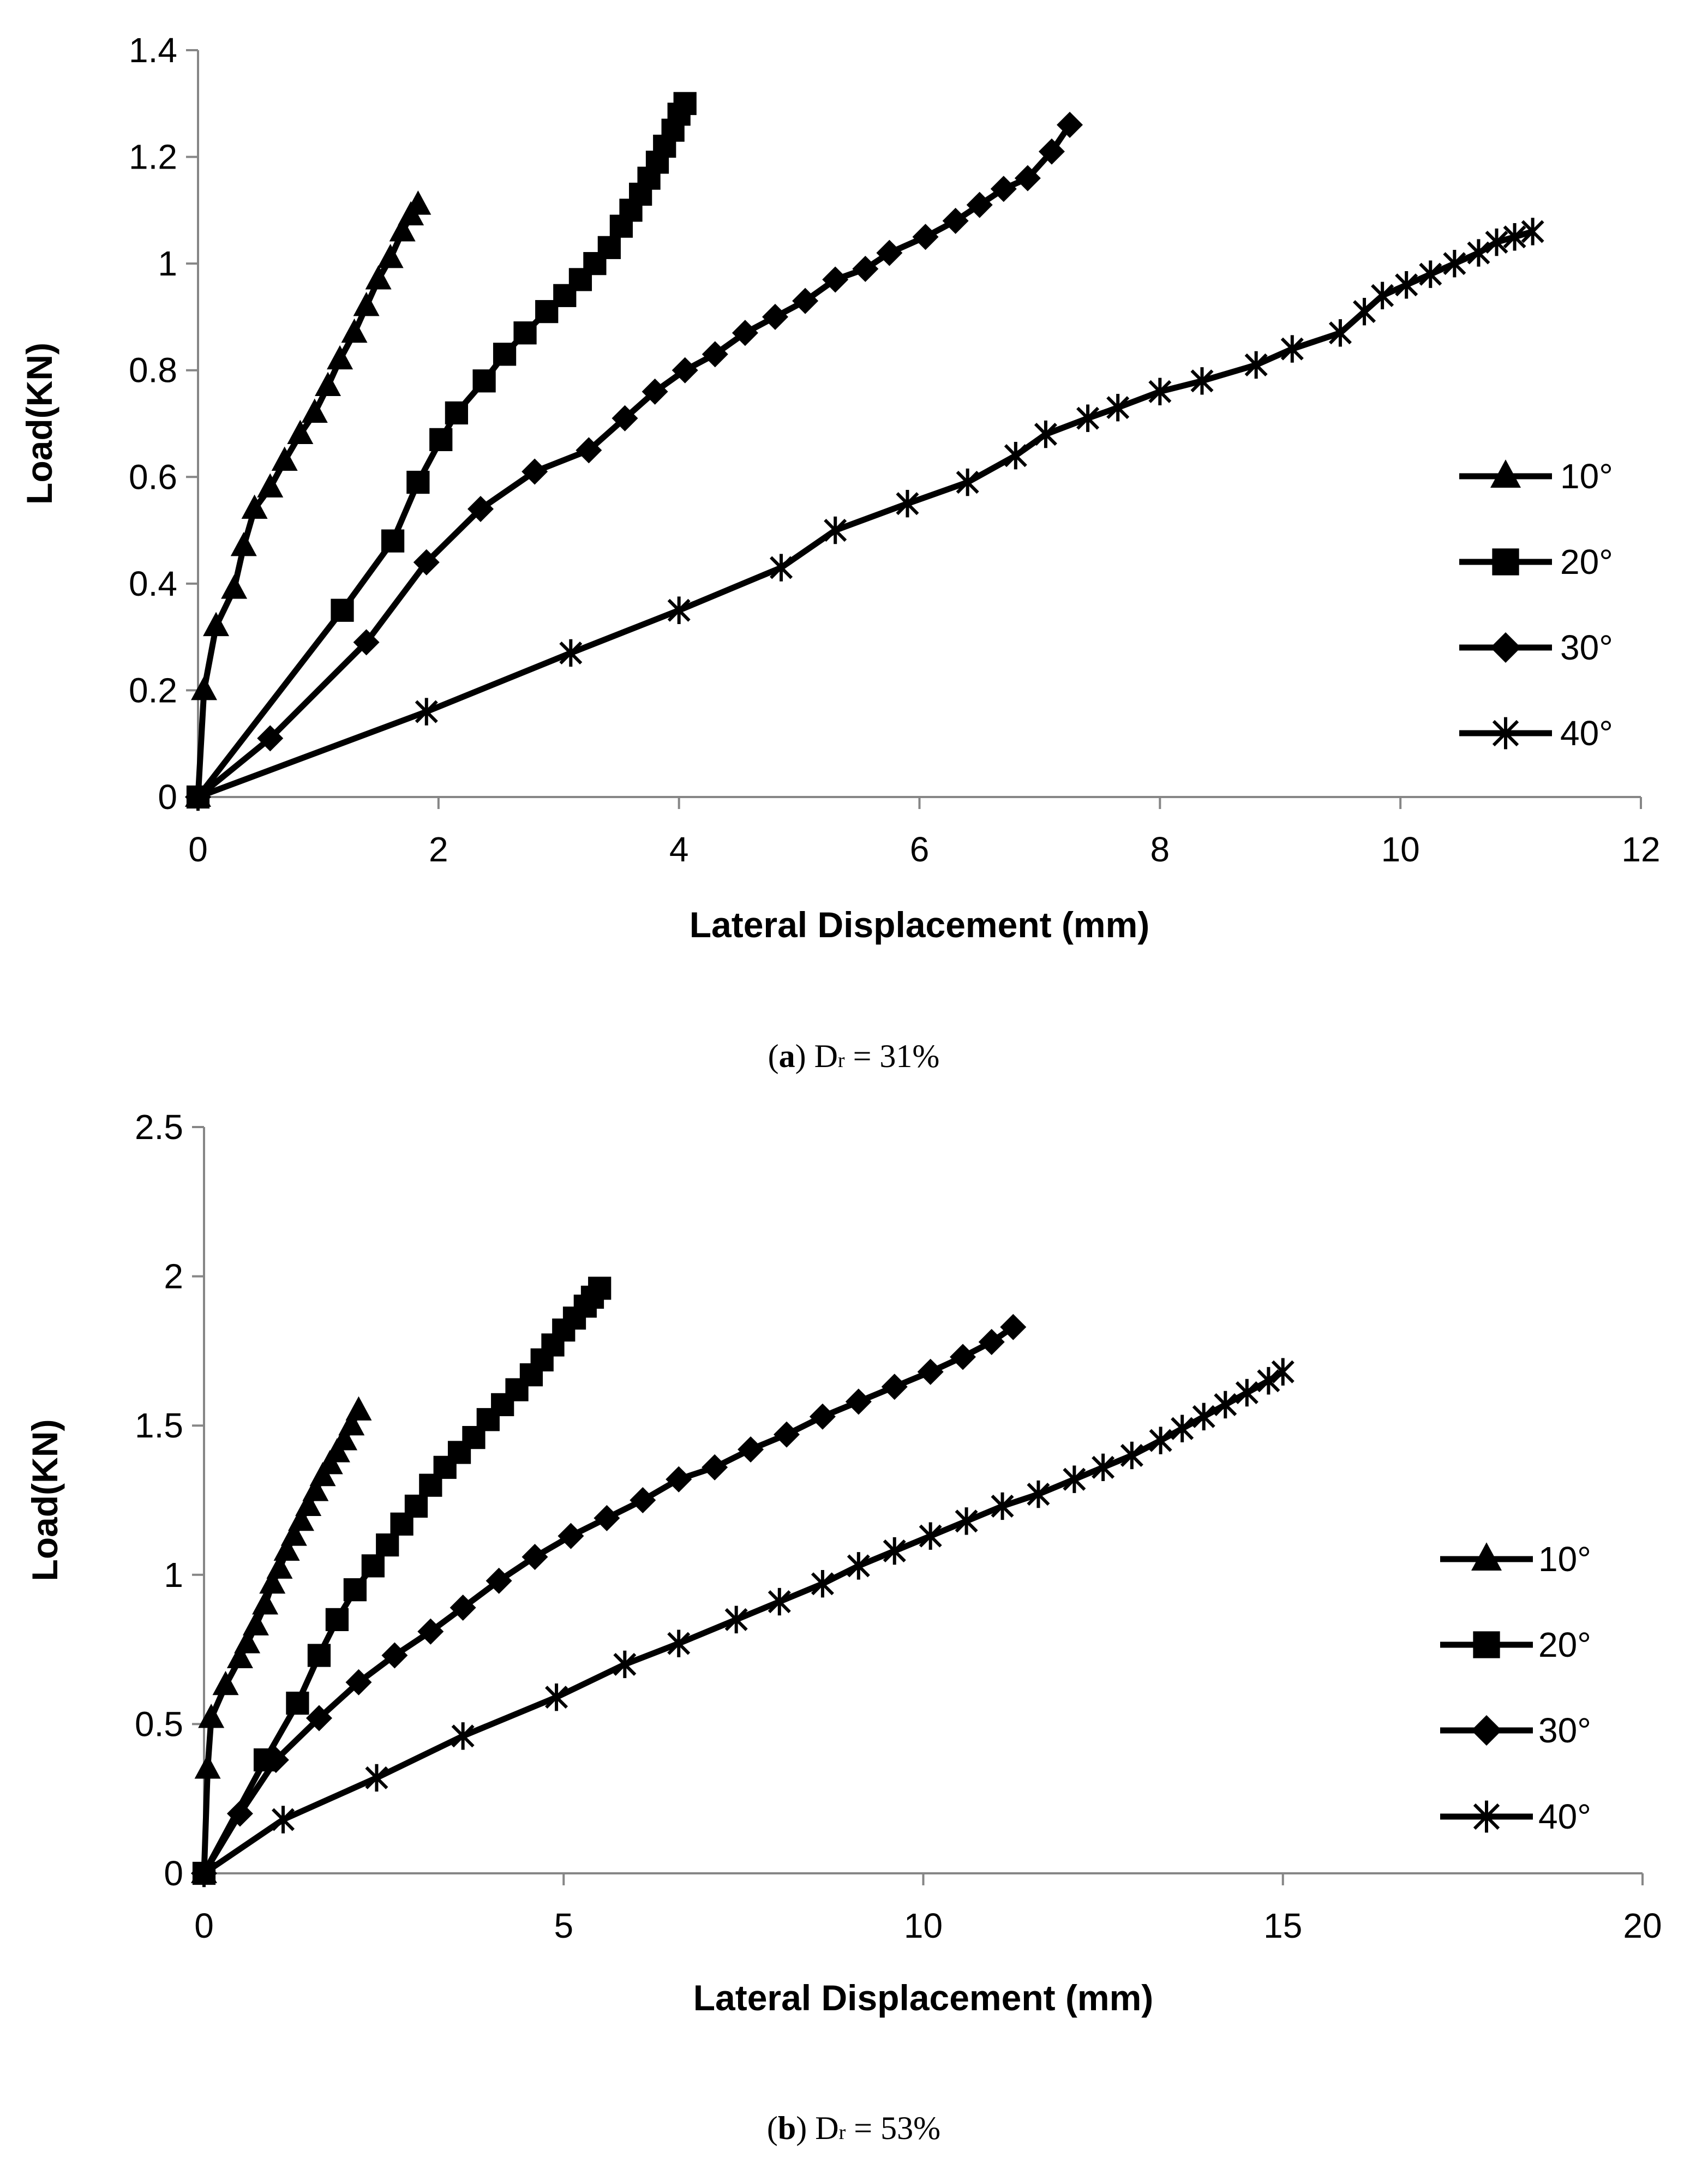 This screenshot has height=2157, width=1708. I want to click on legend-label: 30°, so click(1586, 647).